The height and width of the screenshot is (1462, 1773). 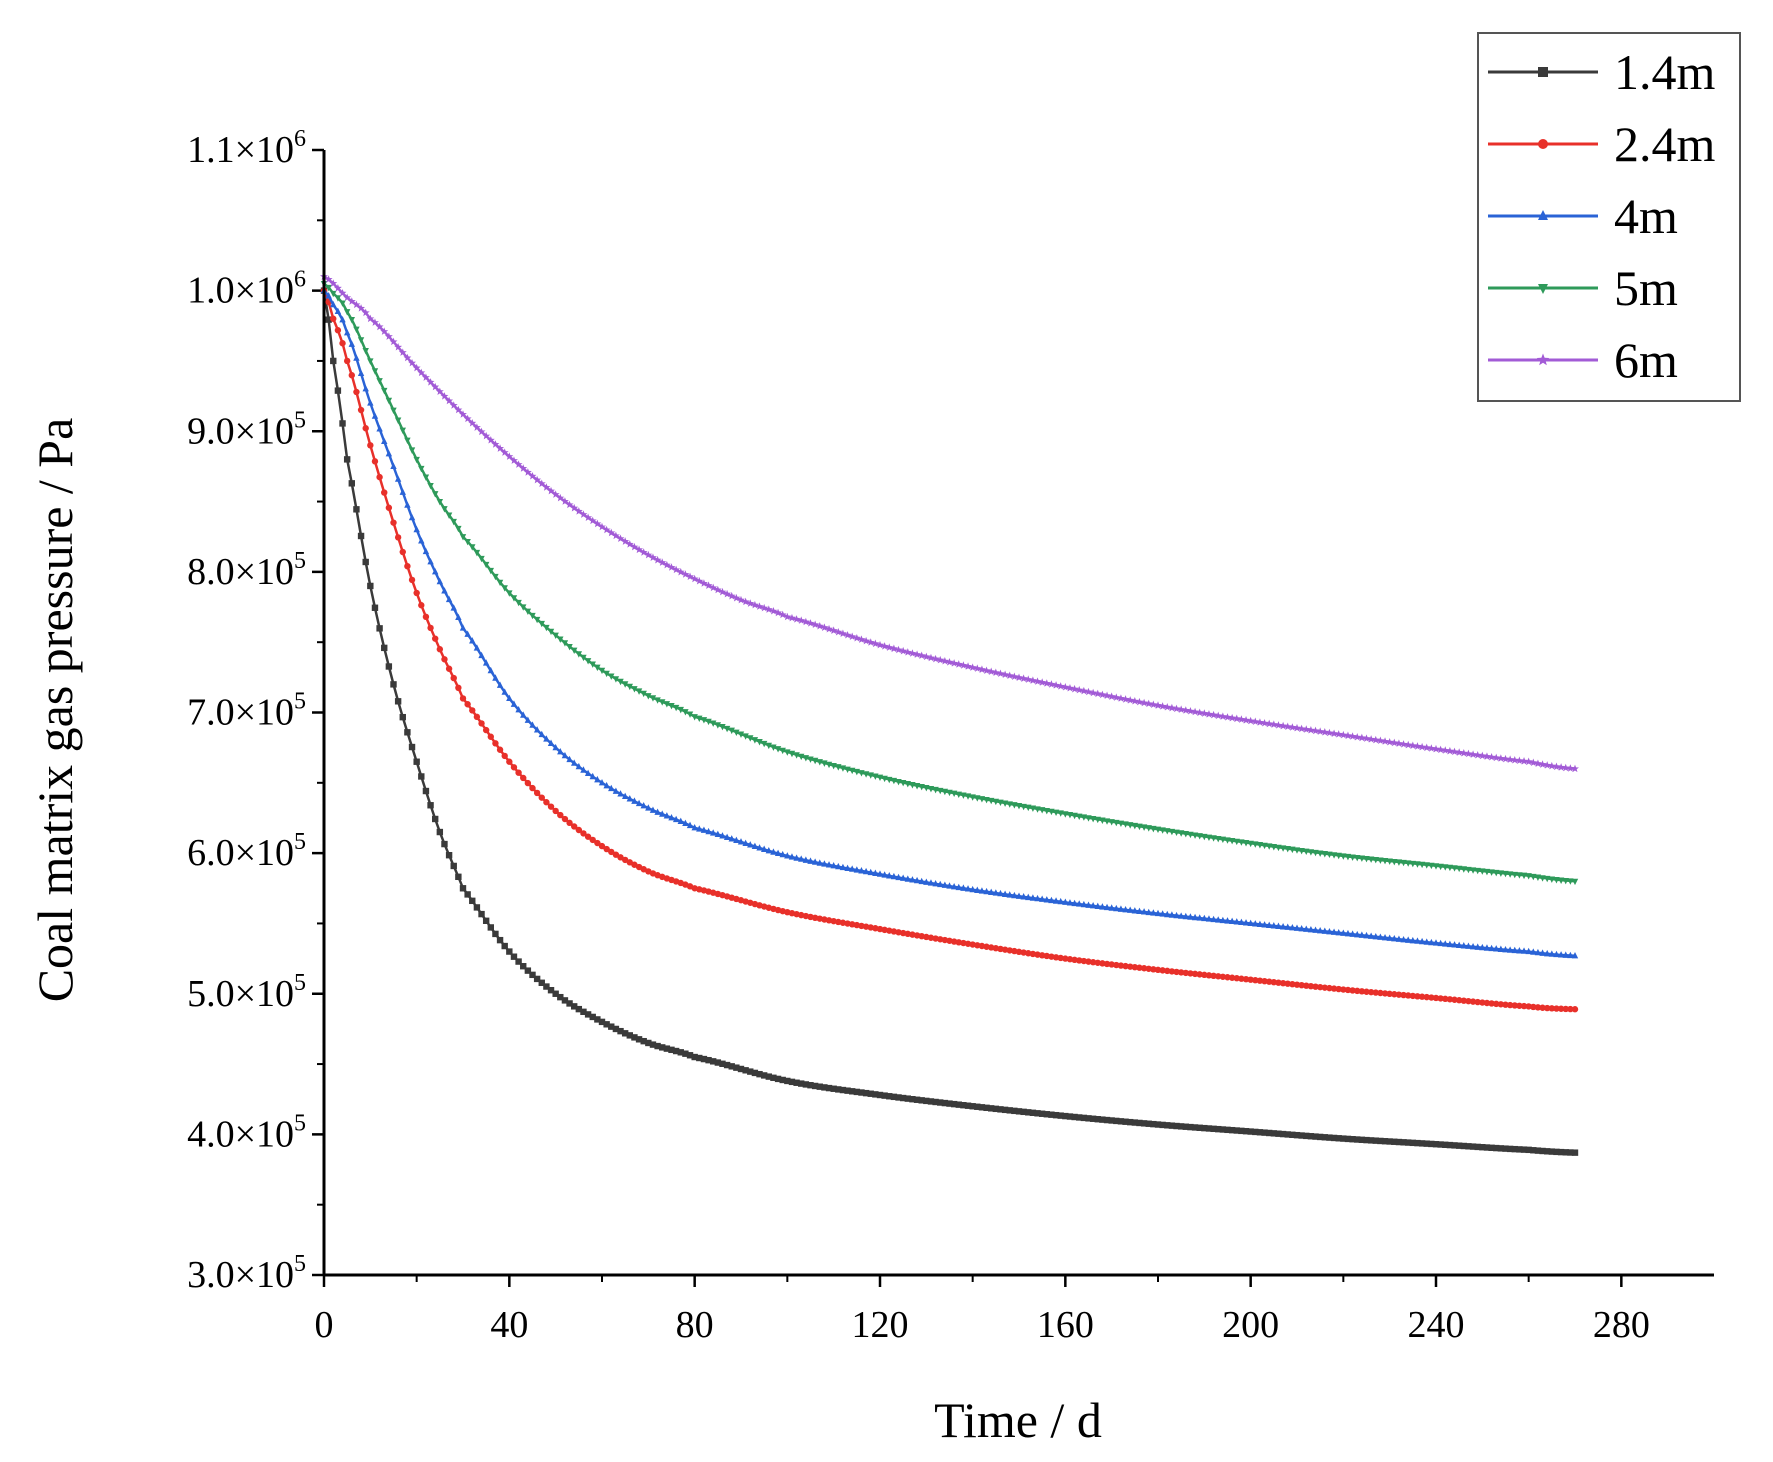 What do you see at coordinates (1436, 1325) in the screenshot?
I see `x-tick-label: 240` at bounding box center [1436, 1325].